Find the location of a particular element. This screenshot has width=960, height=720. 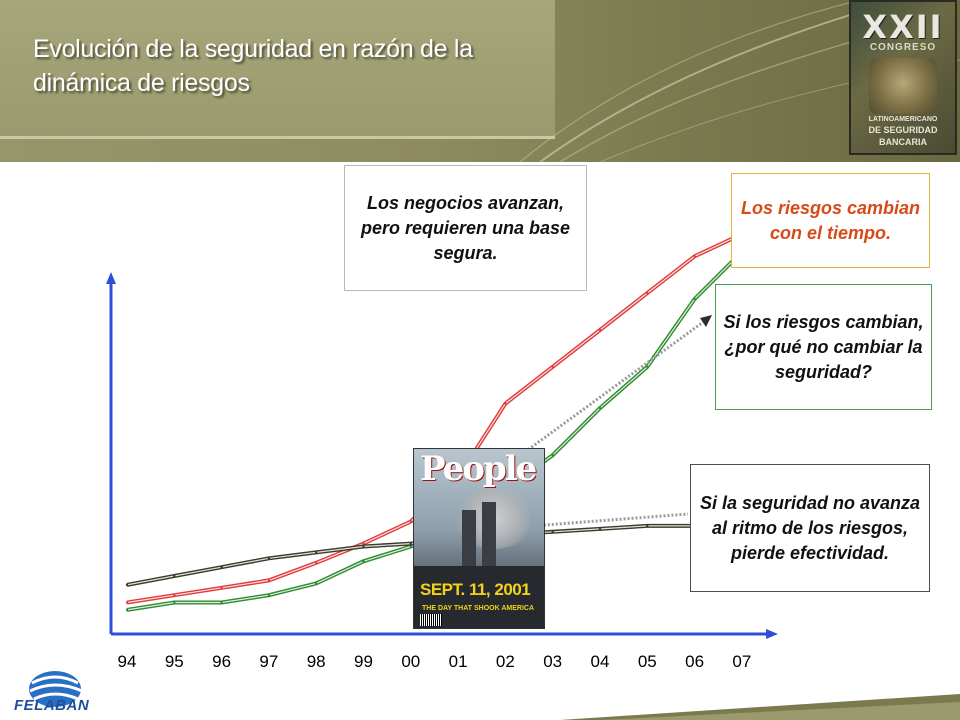

magazine-tagline: THE DAY THAT SHOOK AMERICA is located at coordinates (478, 608).